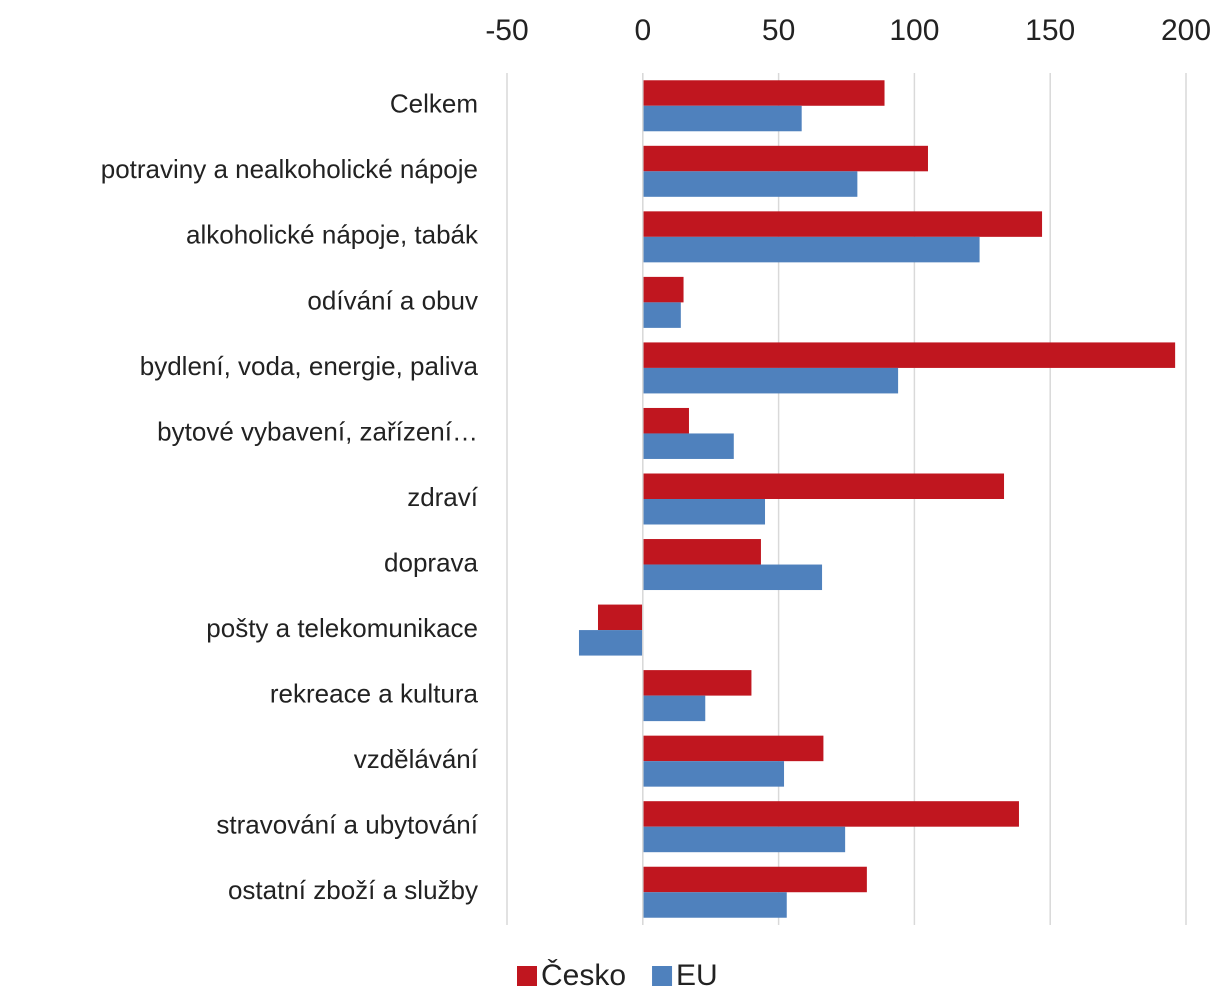 This screenshot has height=997, width=1218. Describe the element at coordinates (416, 759) in the screenshot. I see `y-tick-label: vzdělávání` at that location.